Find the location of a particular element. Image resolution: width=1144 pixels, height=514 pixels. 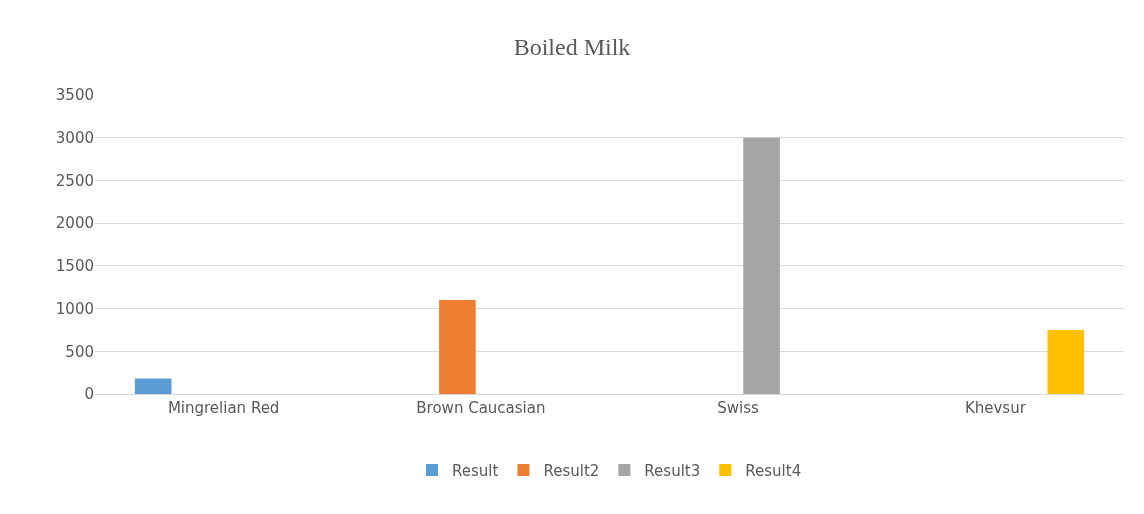

y-tick-label: 3500 is located at coordinates (74, 95).